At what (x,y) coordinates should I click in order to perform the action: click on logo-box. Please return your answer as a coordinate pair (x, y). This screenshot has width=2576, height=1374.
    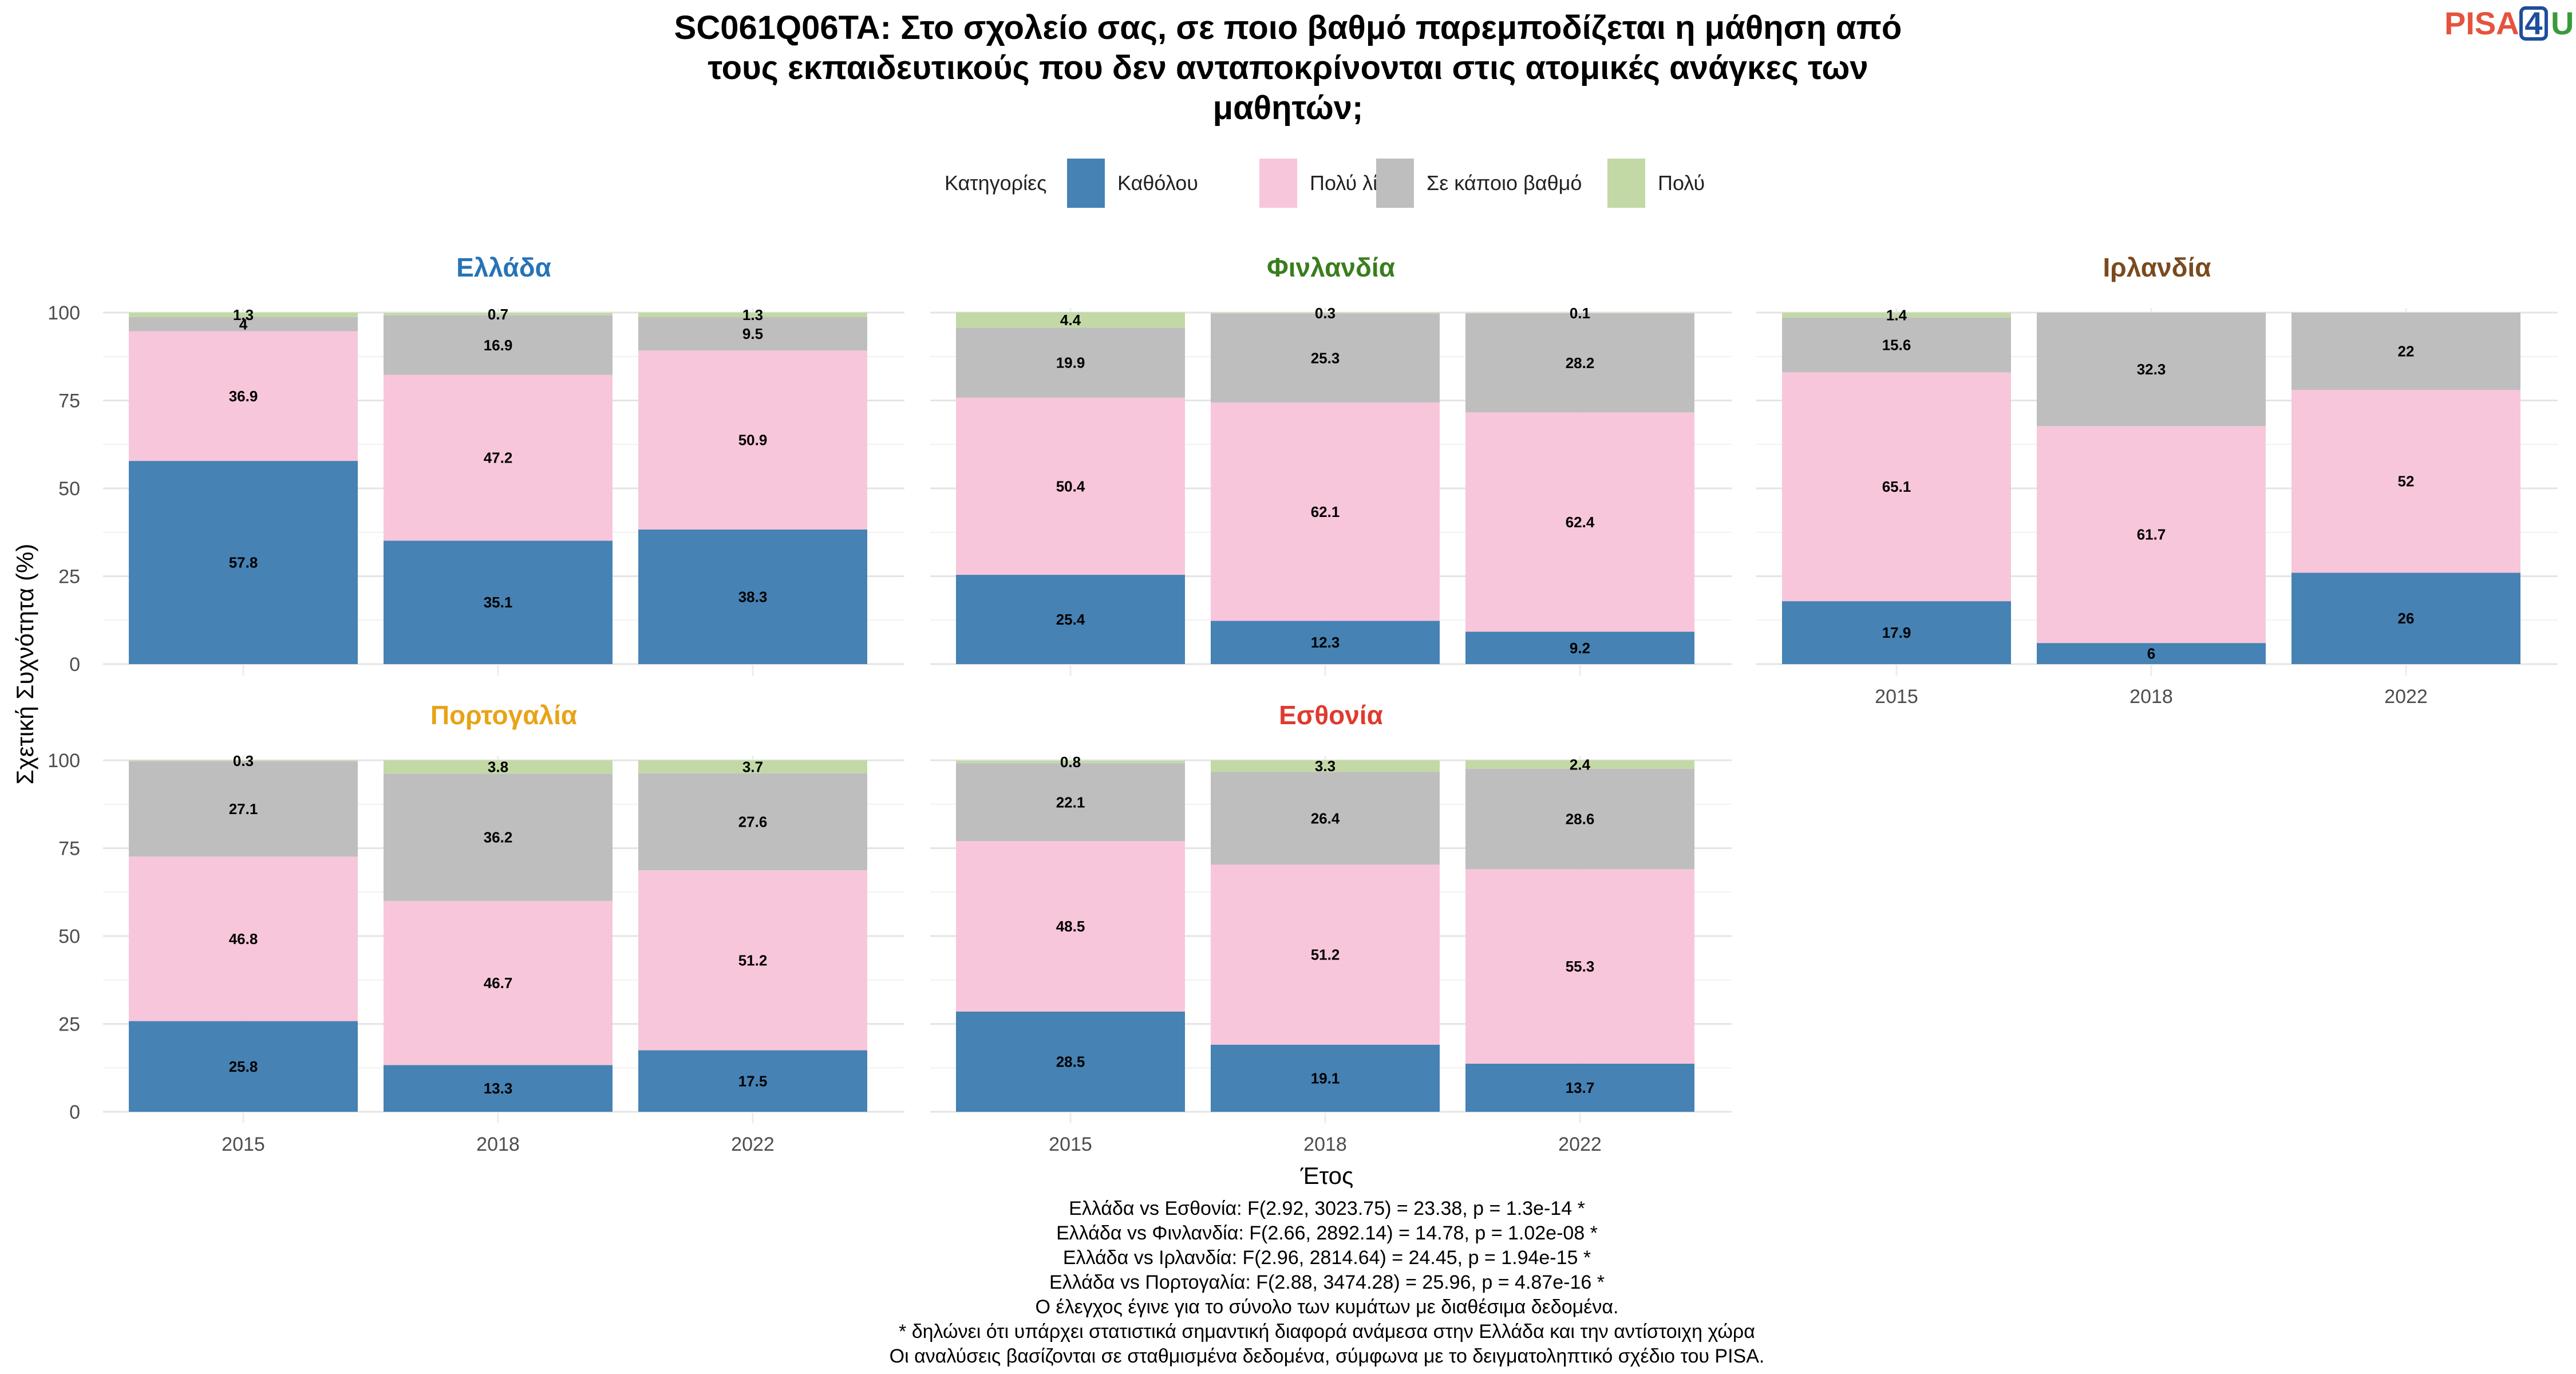
    Looking at the image, I should click on (2533, 24).